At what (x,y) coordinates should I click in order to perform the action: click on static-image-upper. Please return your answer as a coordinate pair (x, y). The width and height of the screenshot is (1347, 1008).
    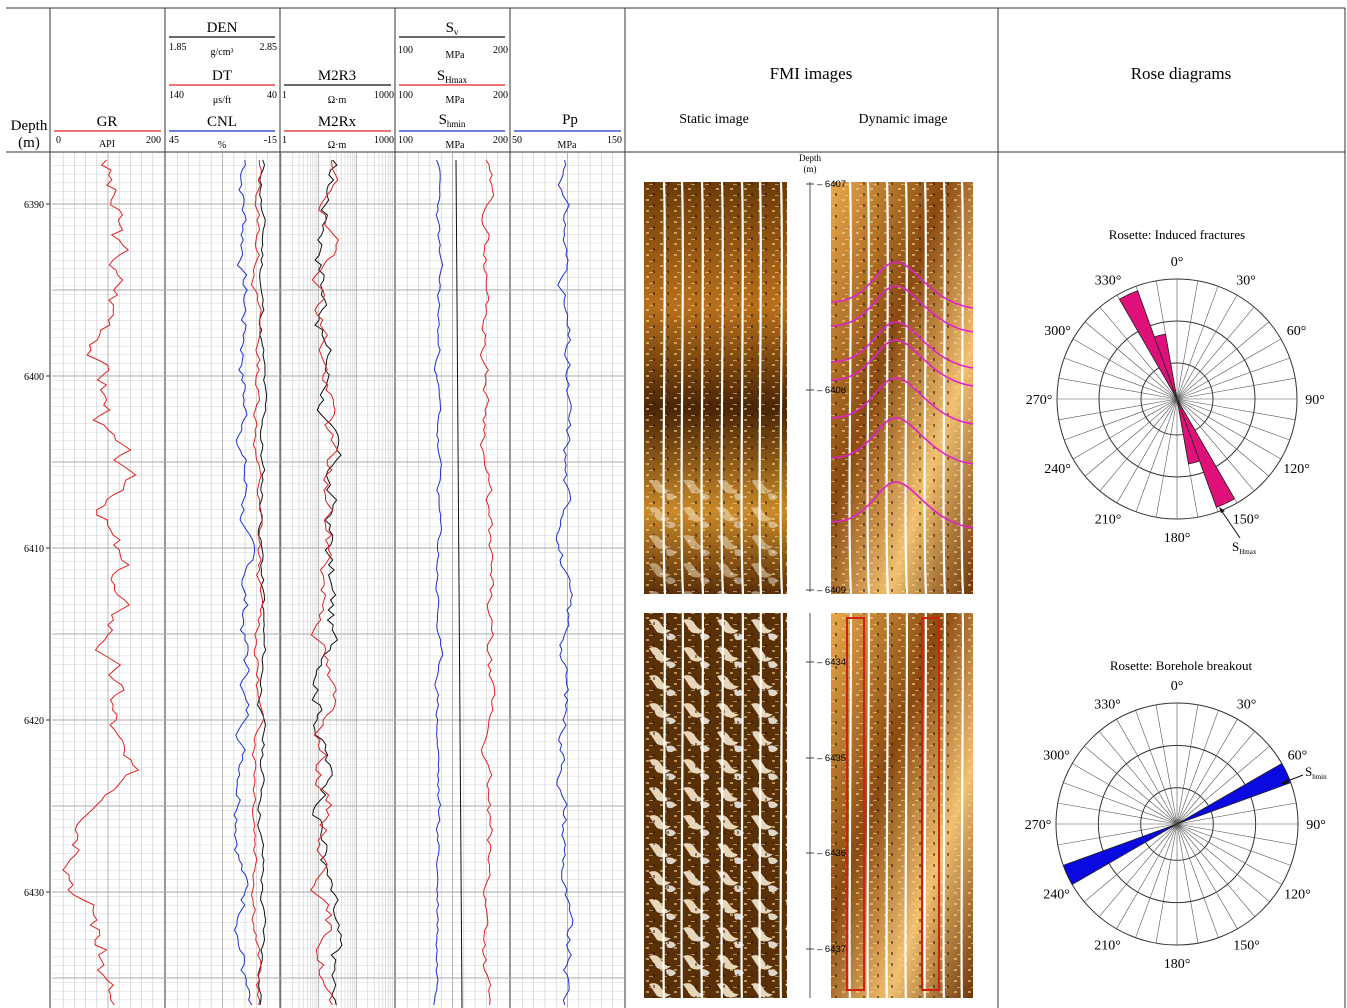
    Looking at the image, I should click on (715, 388).